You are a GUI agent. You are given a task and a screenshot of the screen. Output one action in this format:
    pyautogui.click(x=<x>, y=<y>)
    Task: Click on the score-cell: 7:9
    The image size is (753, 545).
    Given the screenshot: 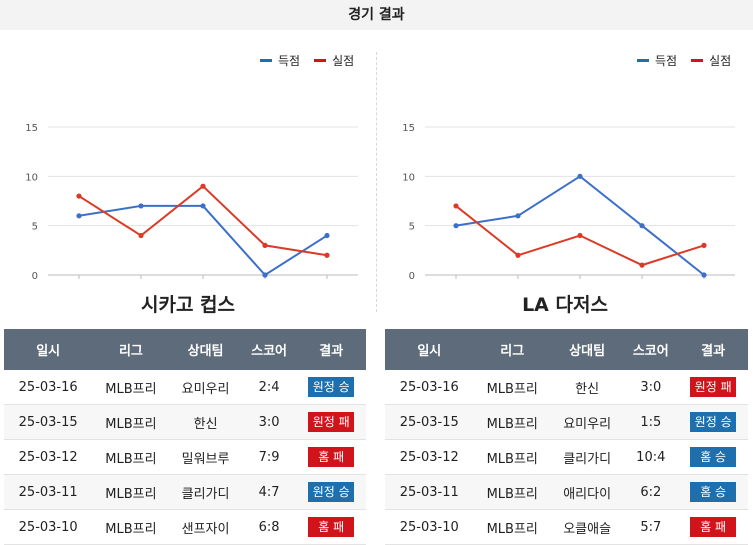 What is the action you would take?
    pyautogui.click(x=269, y=457)
    